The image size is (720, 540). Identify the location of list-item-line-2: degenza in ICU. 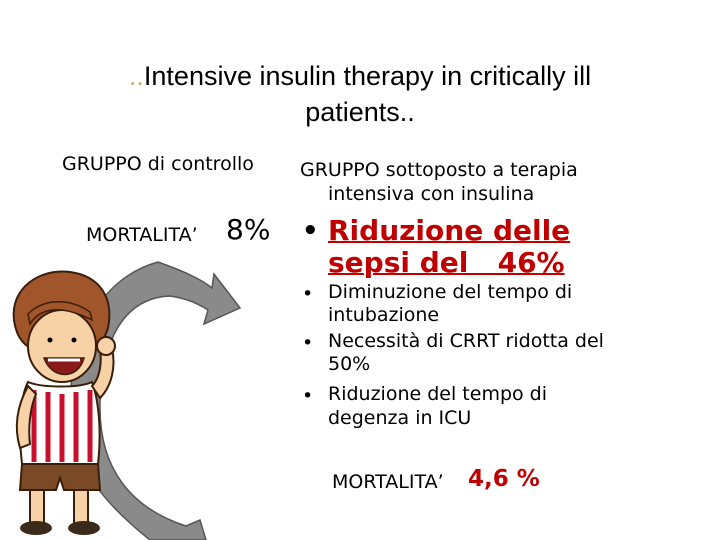
(400, 418).